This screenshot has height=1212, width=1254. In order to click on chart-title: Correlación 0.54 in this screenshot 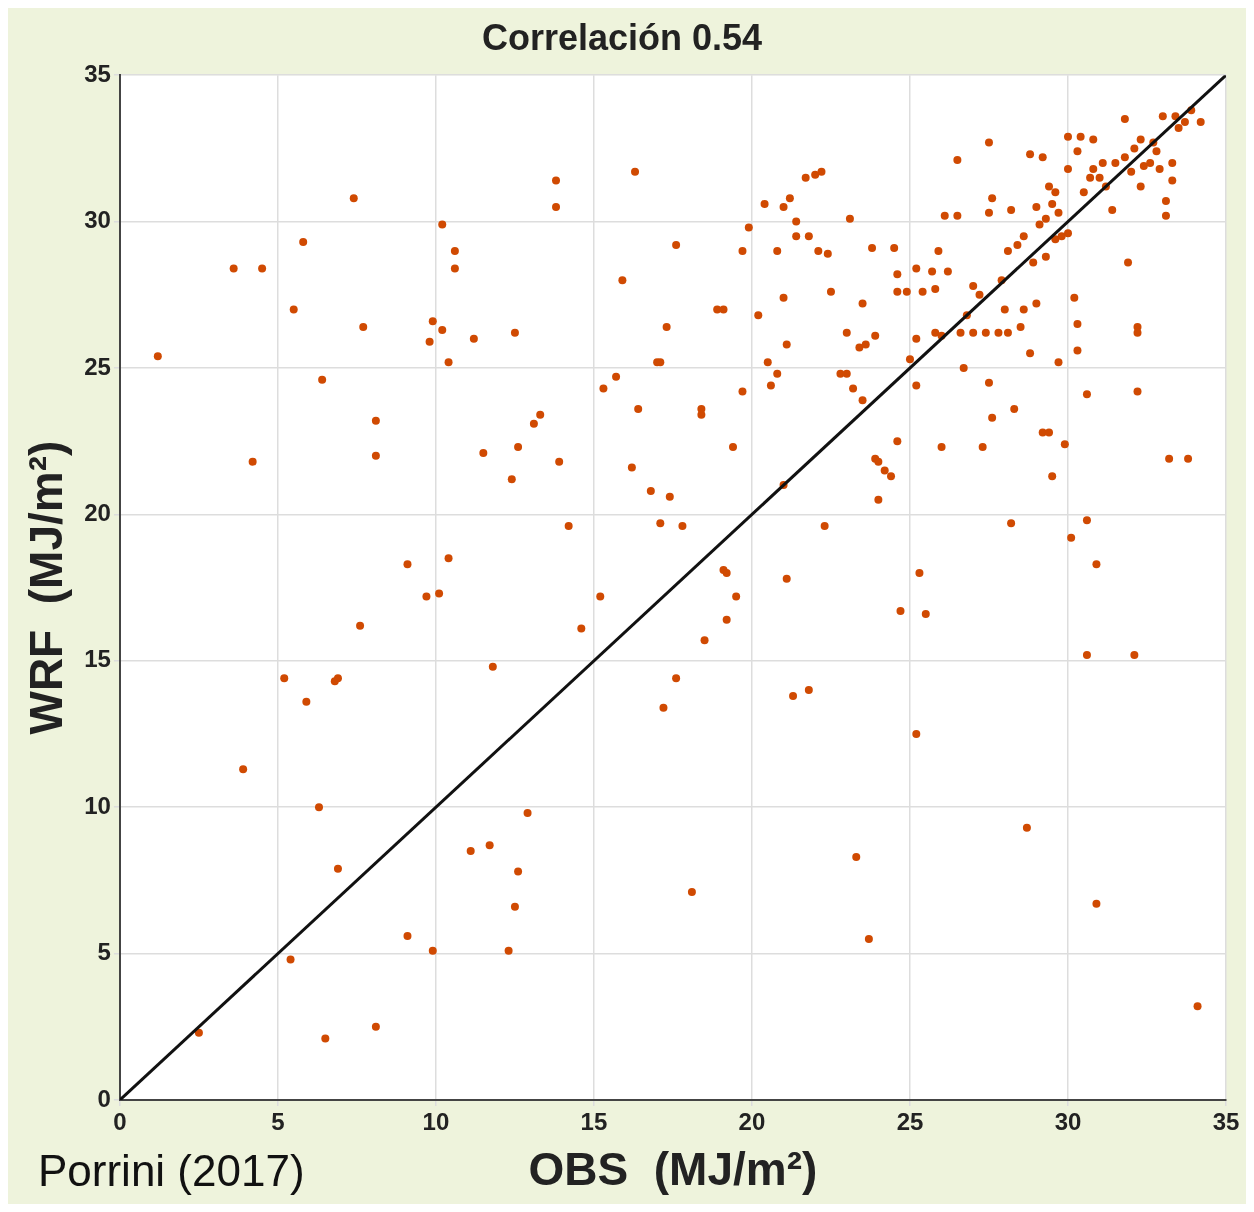, I will do `click(622, 37)`.